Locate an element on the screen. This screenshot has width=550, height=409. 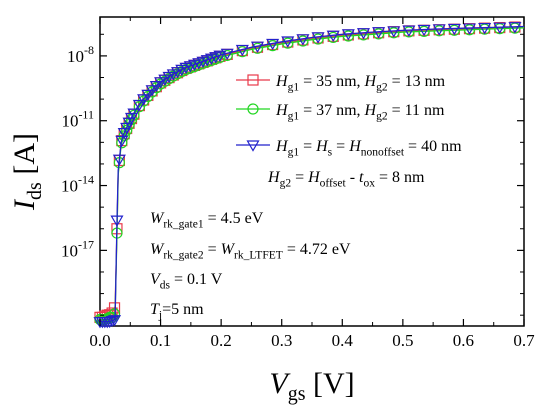
legend-label: Hg1 = Hs = Hnonoffset = 40 nm is located at coordinates (368, 148).